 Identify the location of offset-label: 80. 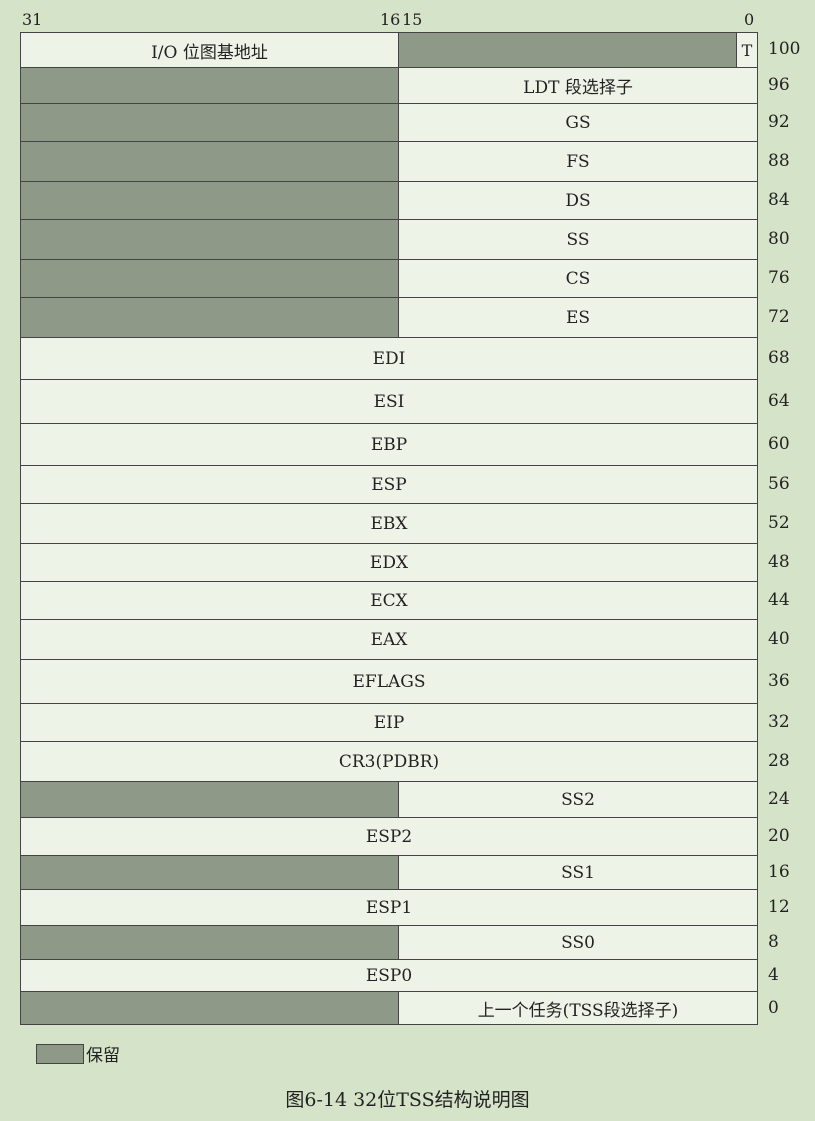
(779, 239).